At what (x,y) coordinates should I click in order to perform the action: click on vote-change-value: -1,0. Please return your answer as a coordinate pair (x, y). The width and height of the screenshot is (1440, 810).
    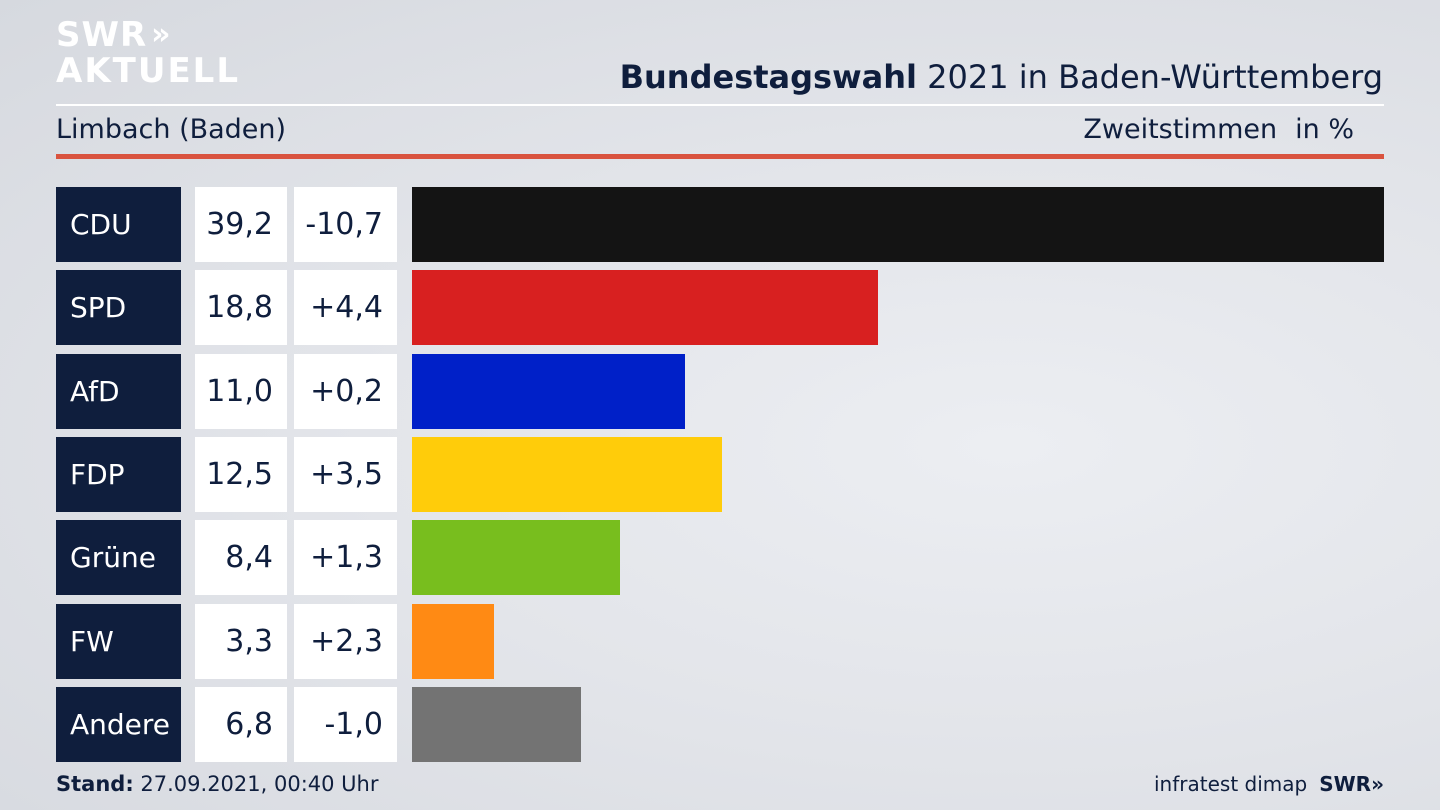
    Looking at the image, I should click on (345, 724).